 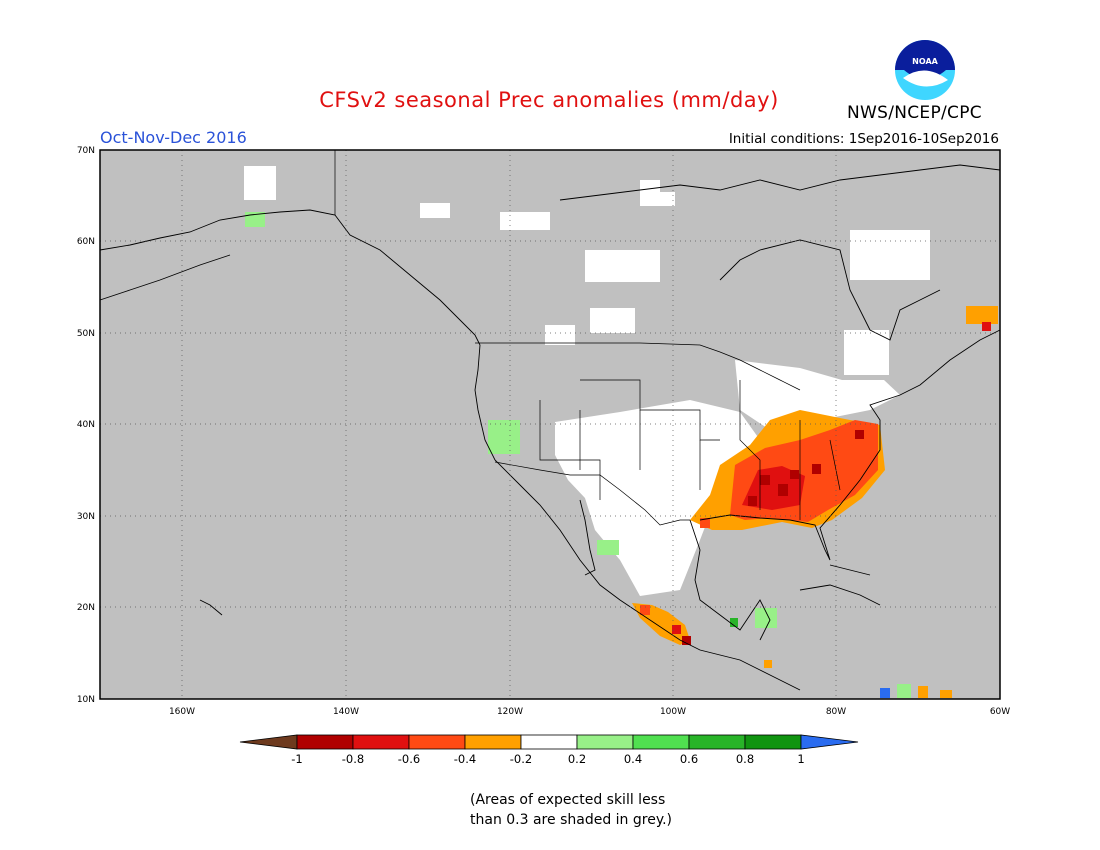 I want to click on colorbar-tick: 0.4, so click(x=633, y=759).